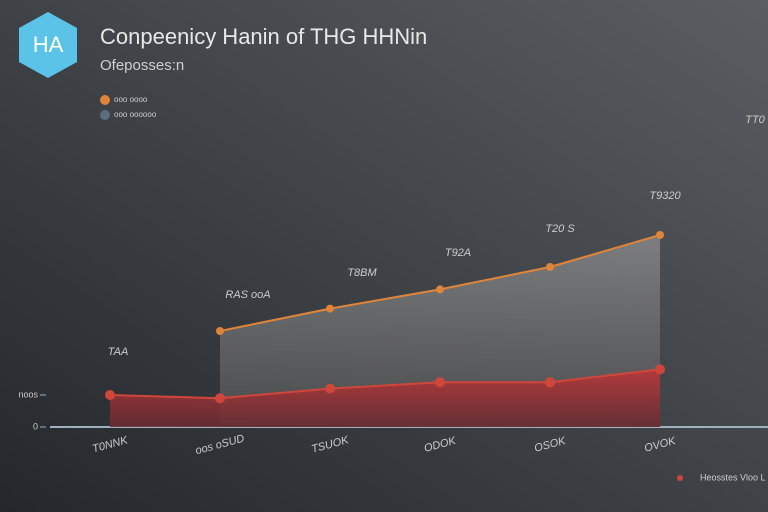 The width and height of the screenshot is (768, 512). I want to click on chart-title: Conpeenicy Hanin of THG HHNin, so click(263, 36).